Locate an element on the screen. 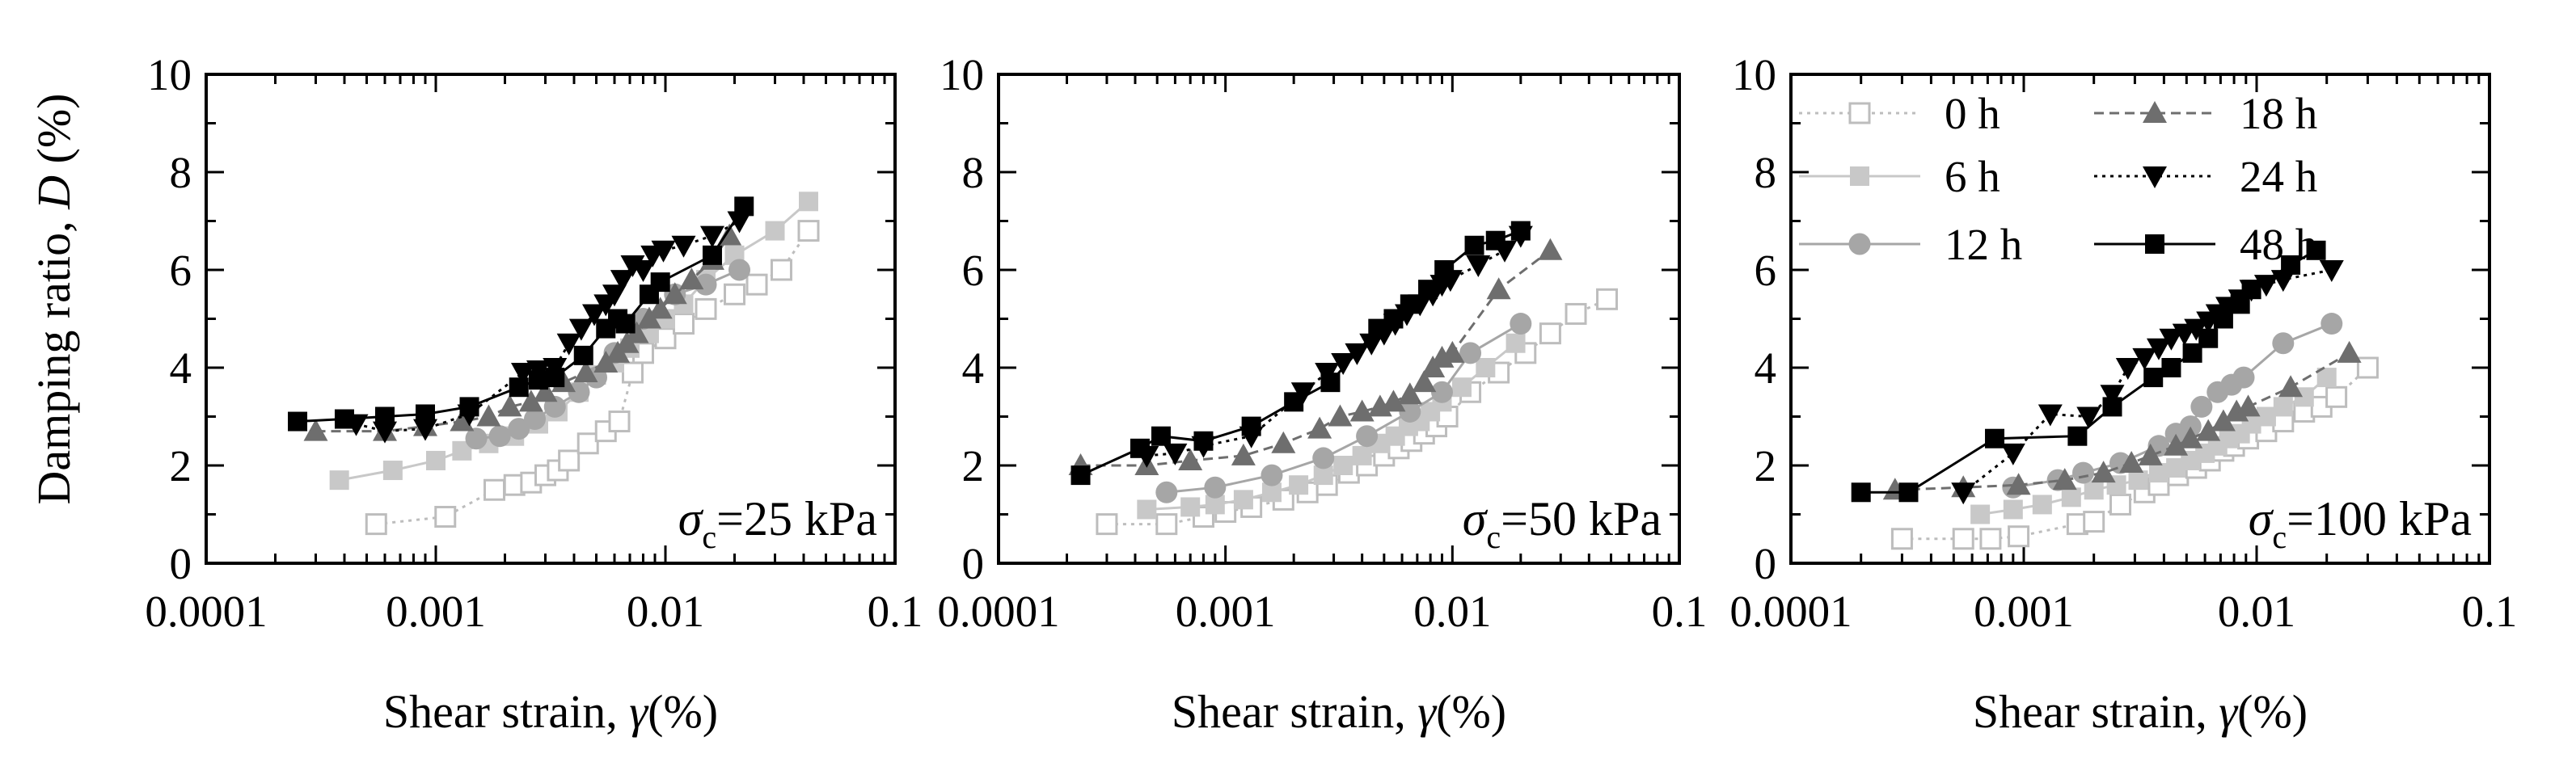  sigma-symbol: σ is located at coordinates (691, 518).